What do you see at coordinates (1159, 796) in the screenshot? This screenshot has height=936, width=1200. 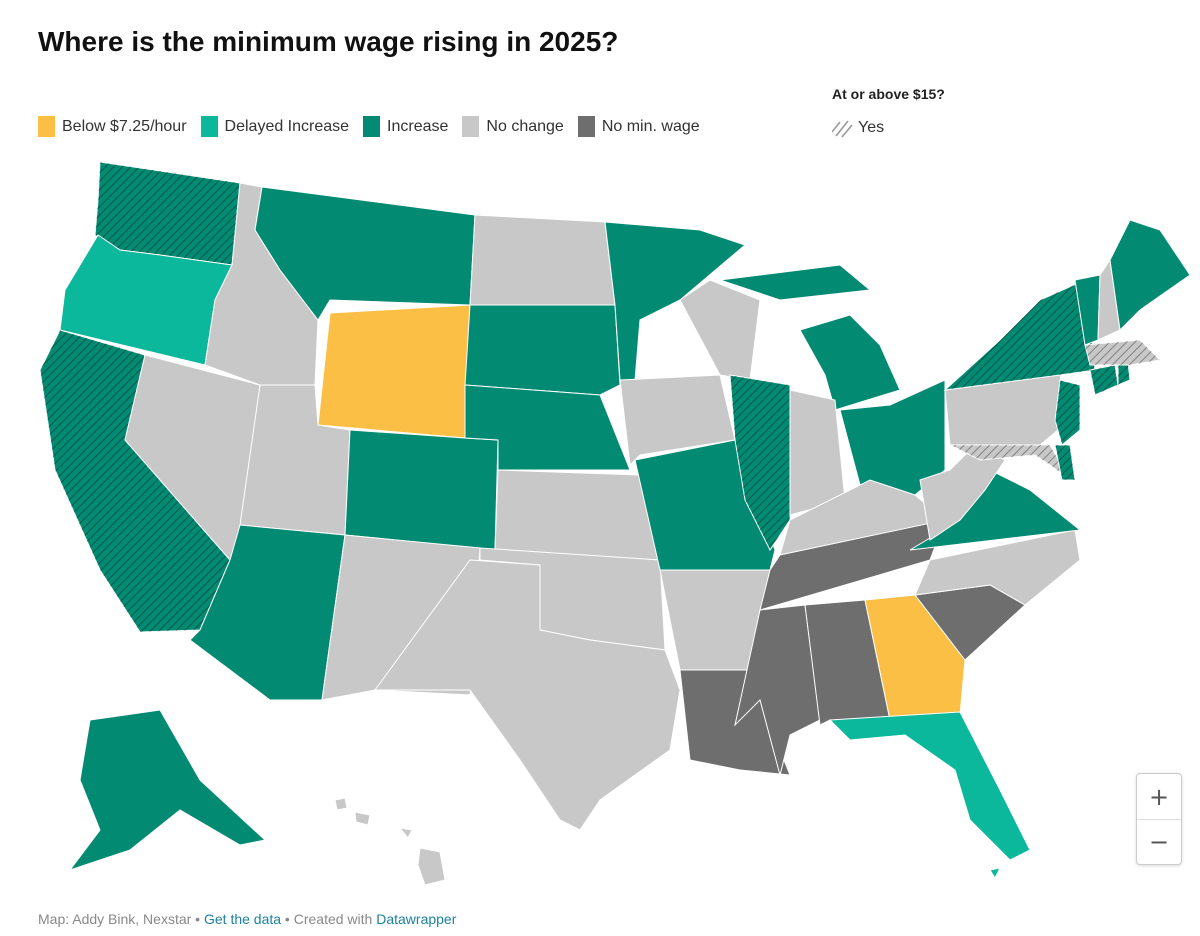 I see `zoom-in-button: +` at bounding box center [1159, 796].